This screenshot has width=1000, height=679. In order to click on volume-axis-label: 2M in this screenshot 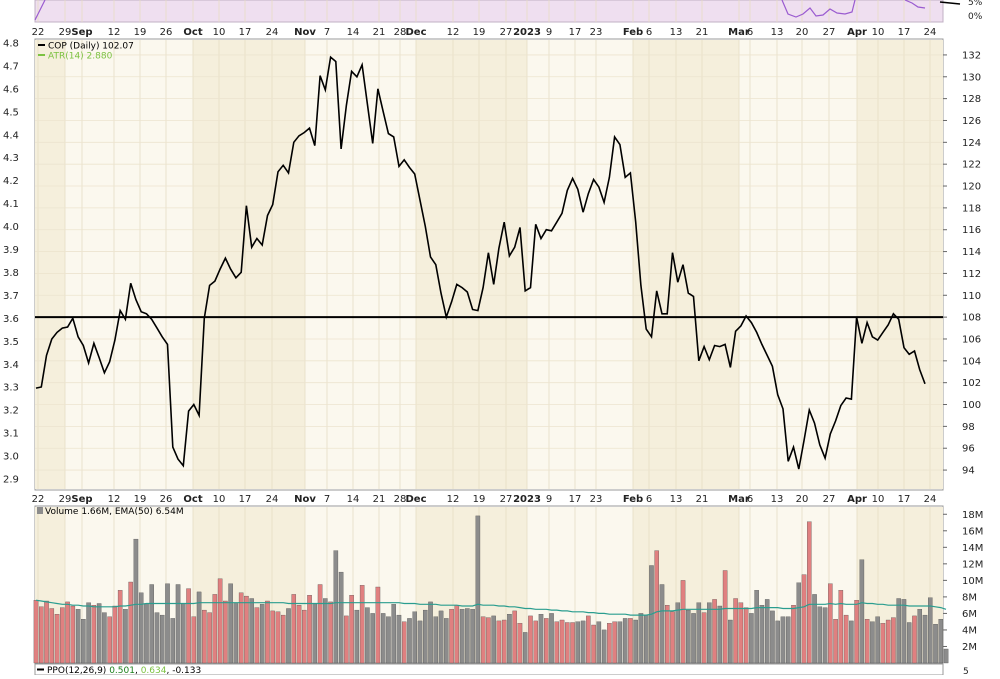, I will do `click(969, 647)`.